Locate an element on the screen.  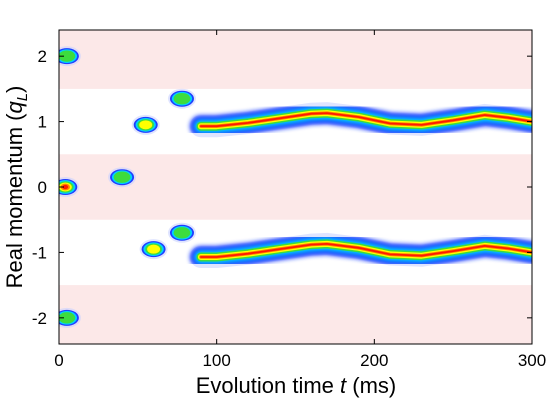
x-axis-title-variable: t is located at coordinates (343, 385).